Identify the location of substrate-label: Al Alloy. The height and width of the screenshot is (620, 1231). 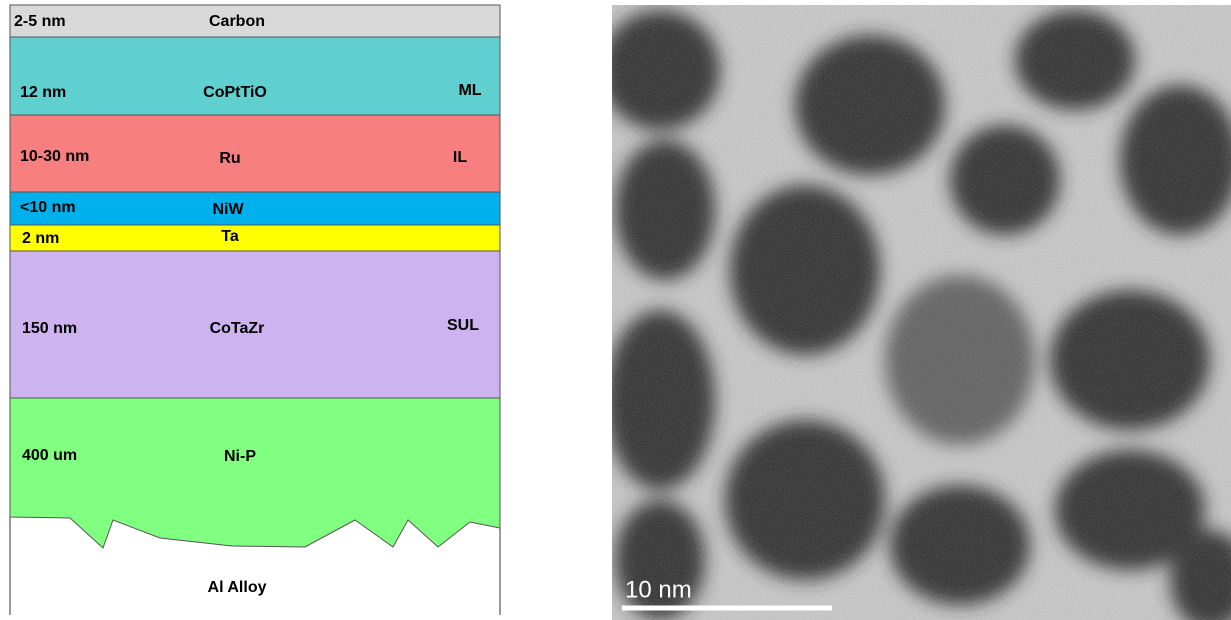
(237, 587).